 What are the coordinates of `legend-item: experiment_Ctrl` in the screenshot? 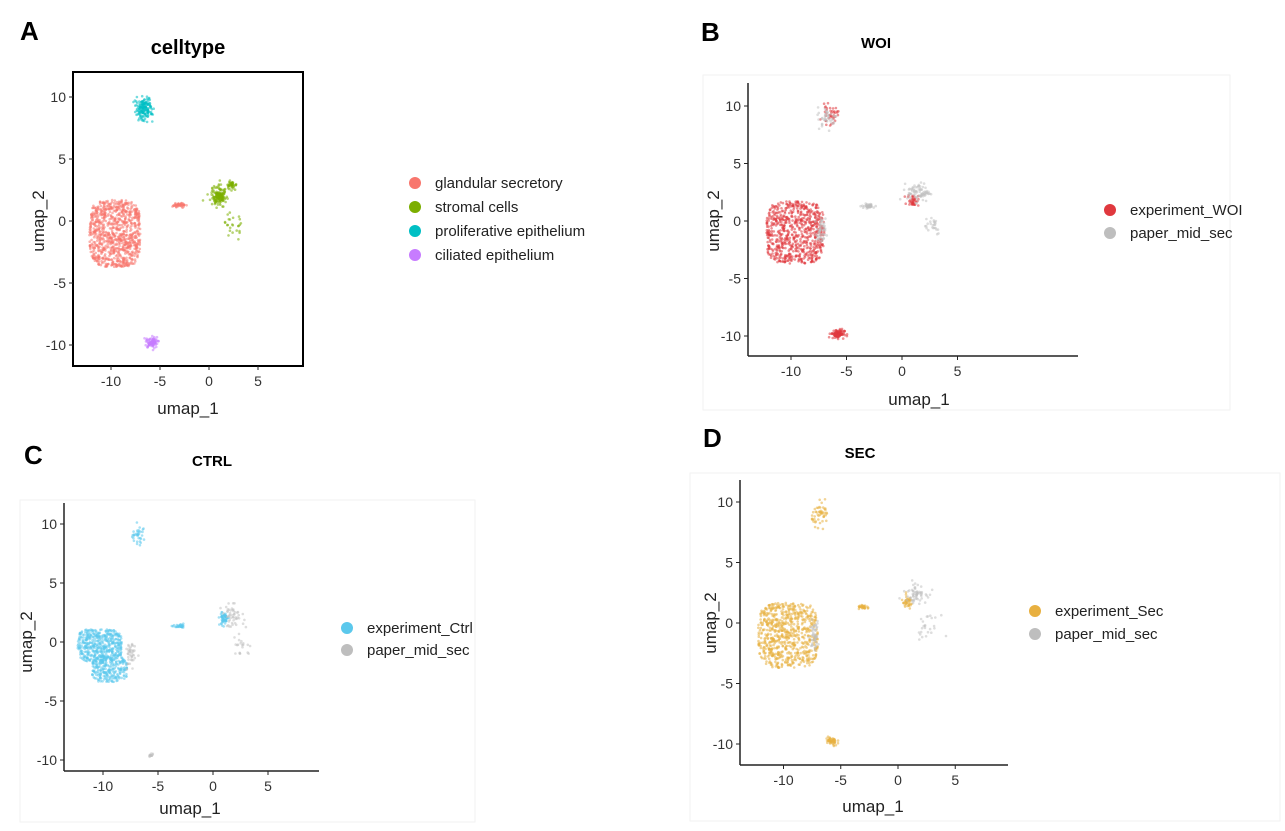 It's located at (407, 628).